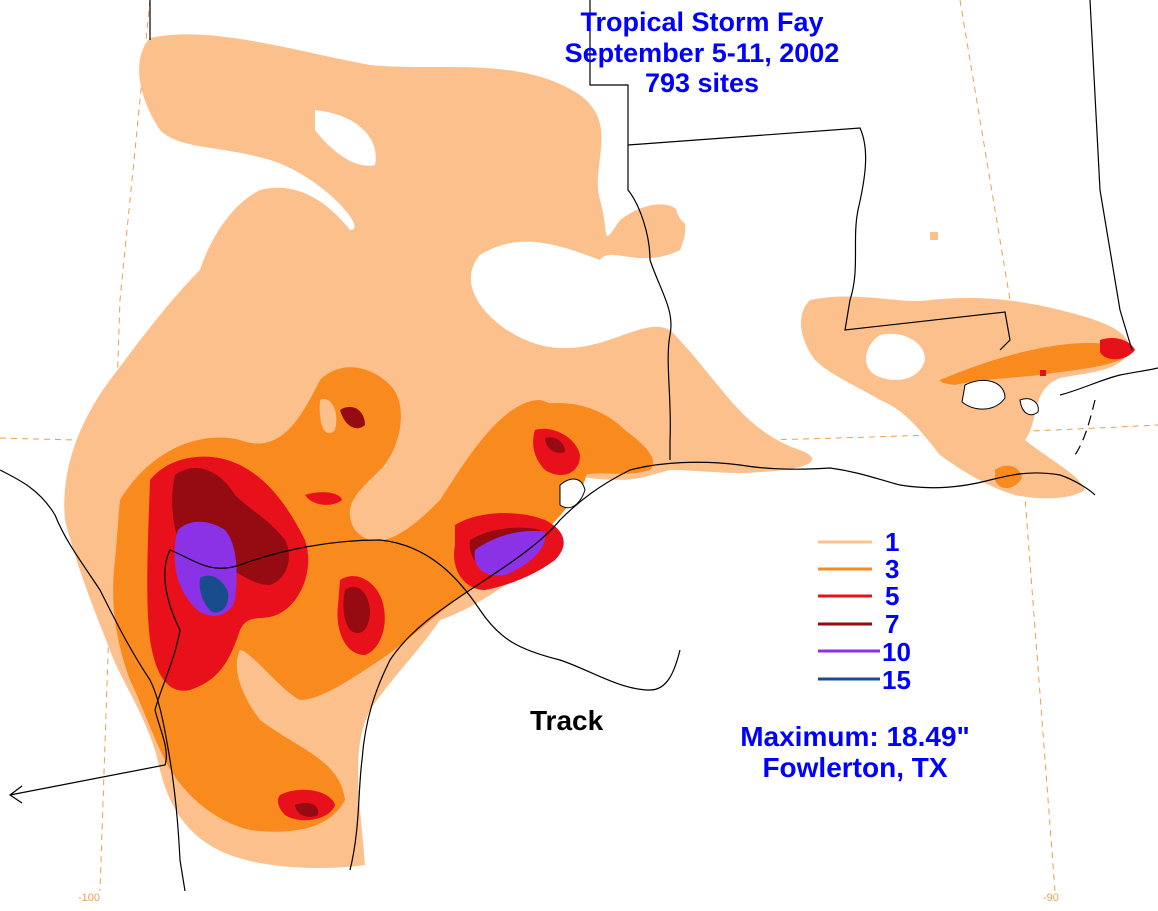  Describe the element at coordinates (864, 611) in the screenshot. I see `legend: 1 3 5 7 10 15` at that location.